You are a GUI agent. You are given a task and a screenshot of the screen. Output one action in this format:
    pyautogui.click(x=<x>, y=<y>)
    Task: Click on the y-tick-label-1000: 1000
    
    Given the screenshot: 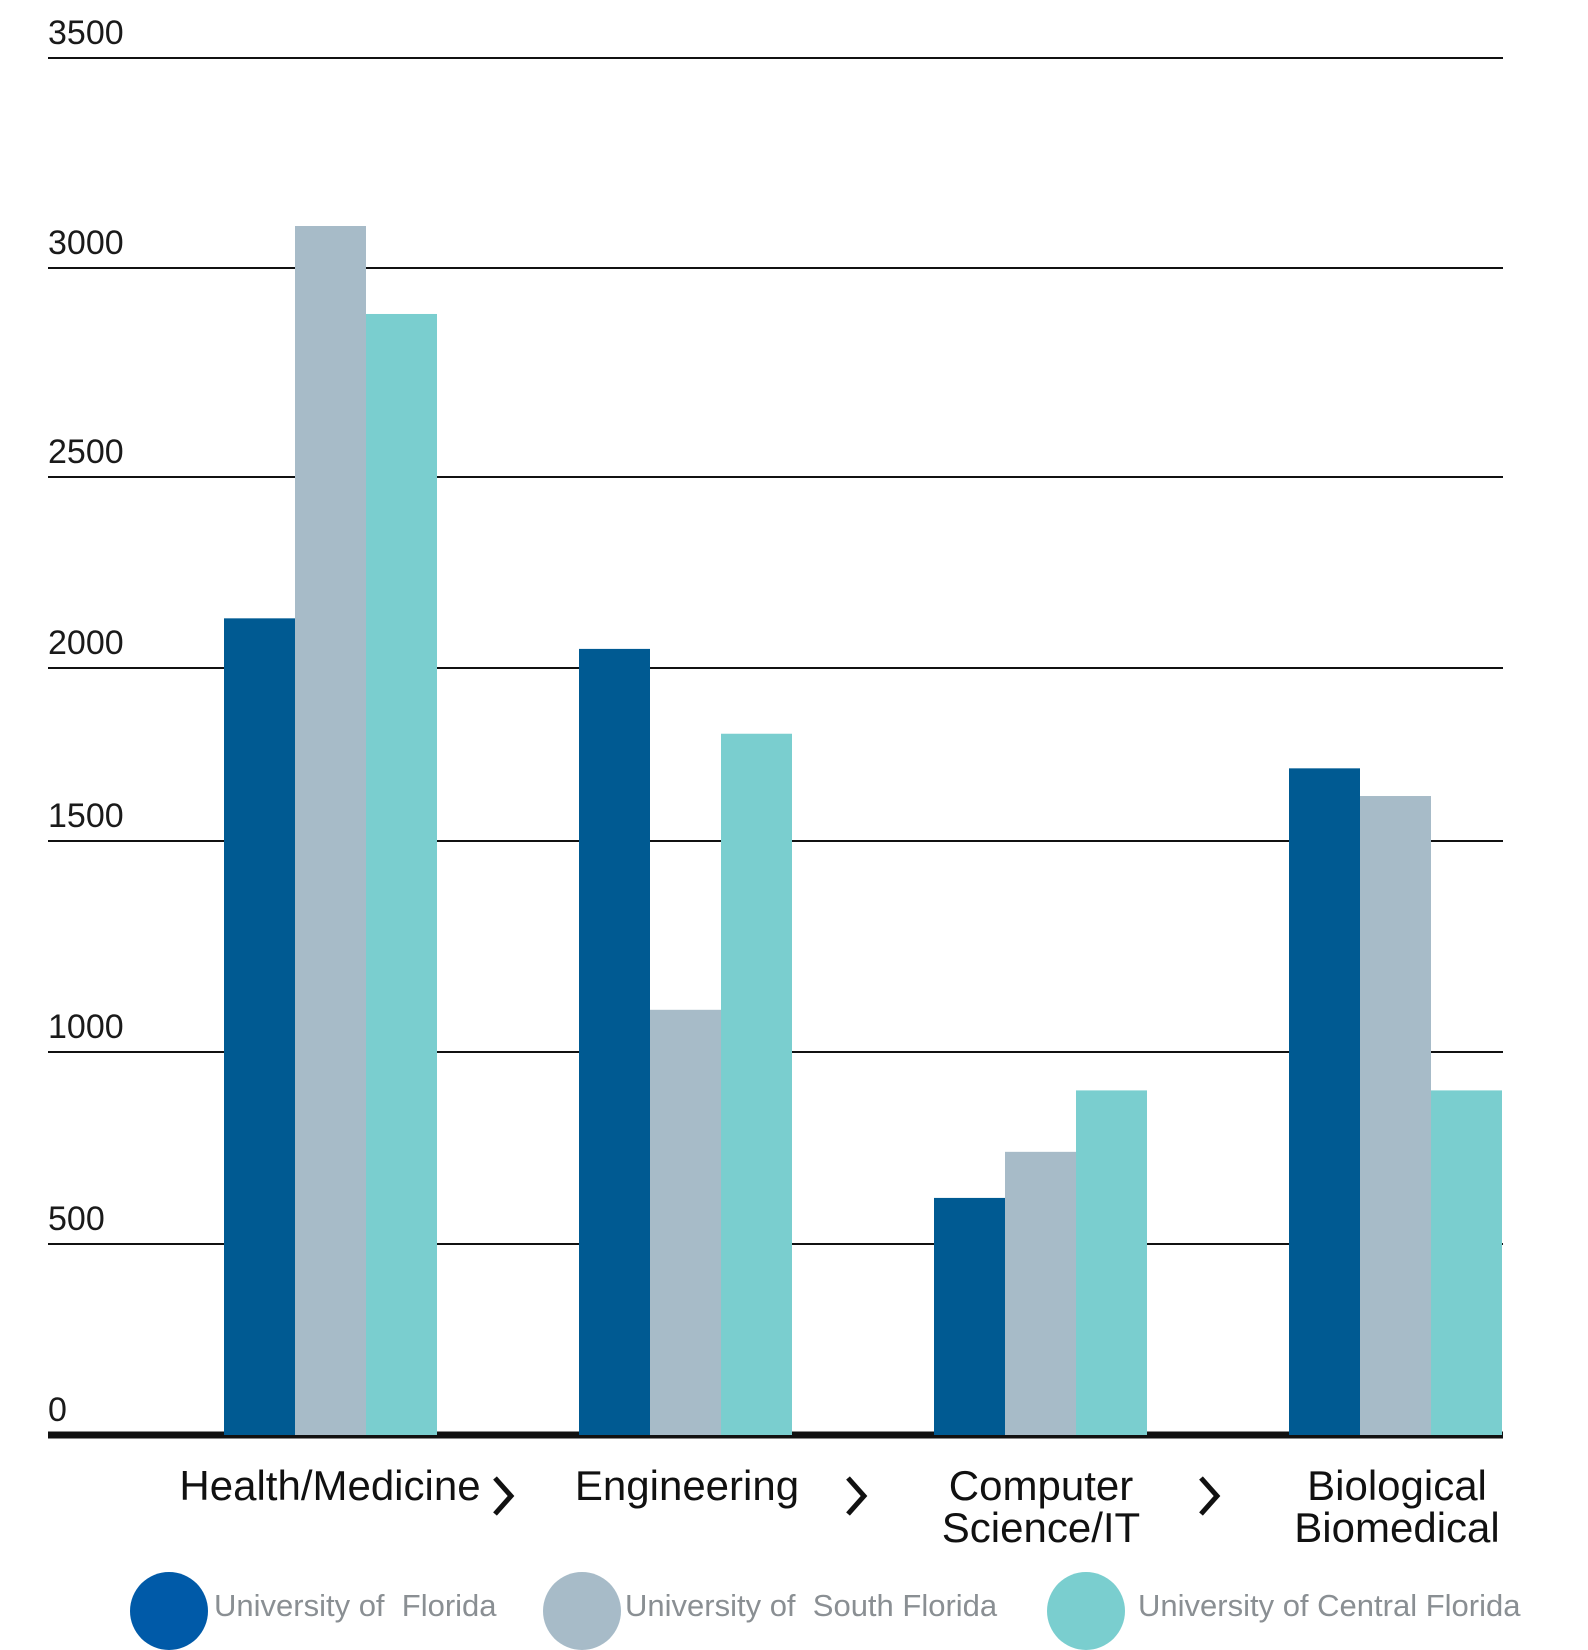 What is the action you would take?
    pyautogui.click(x=86, y=1027)
    